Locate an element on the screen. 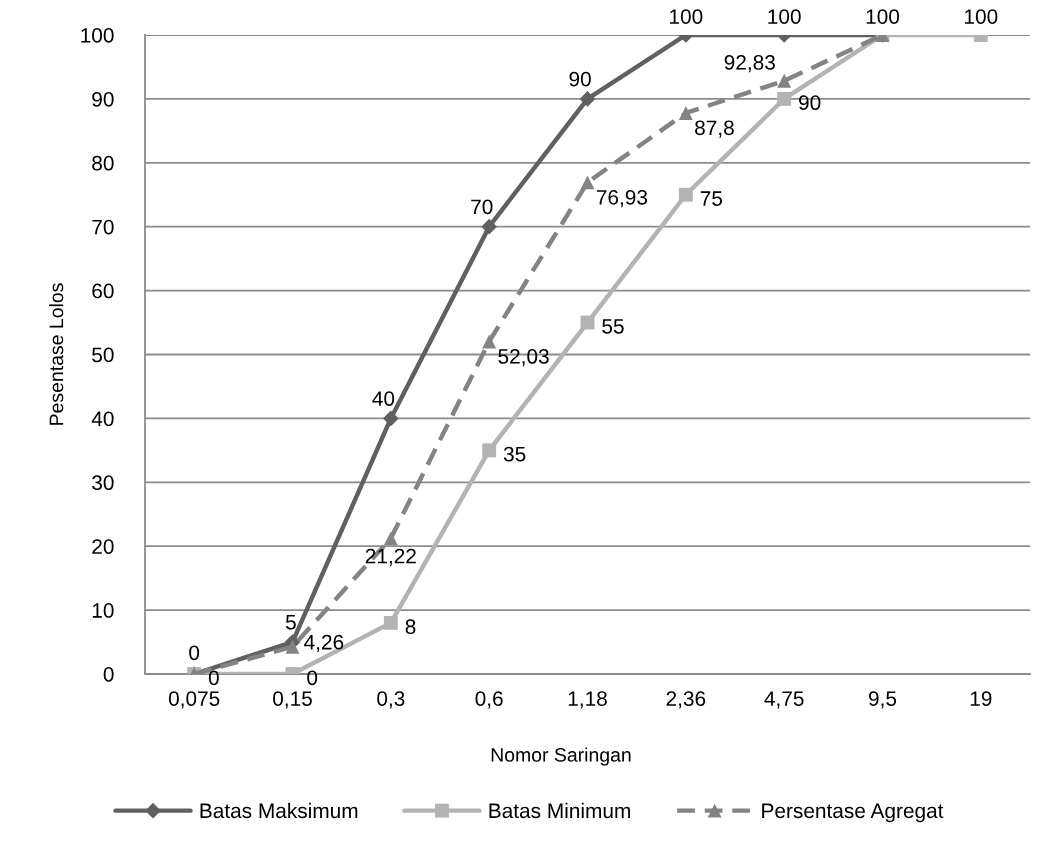 The height and width of the screenshot is (861, 1059). data-label: 92,83 is located at coordinates (749, 64).